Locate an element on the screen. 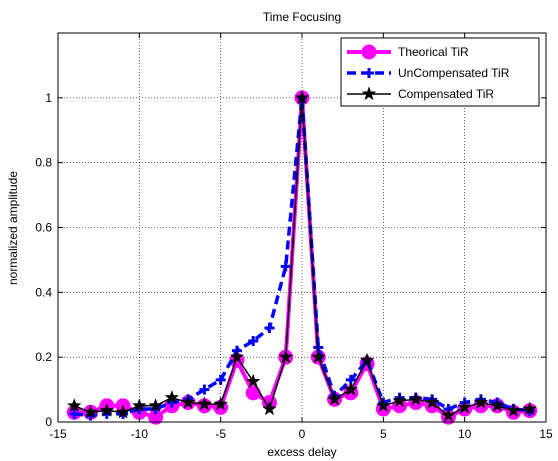 This screenshot has width=558, height=461. legend-label: Compensated TiR is located at coordinates (446, 94).